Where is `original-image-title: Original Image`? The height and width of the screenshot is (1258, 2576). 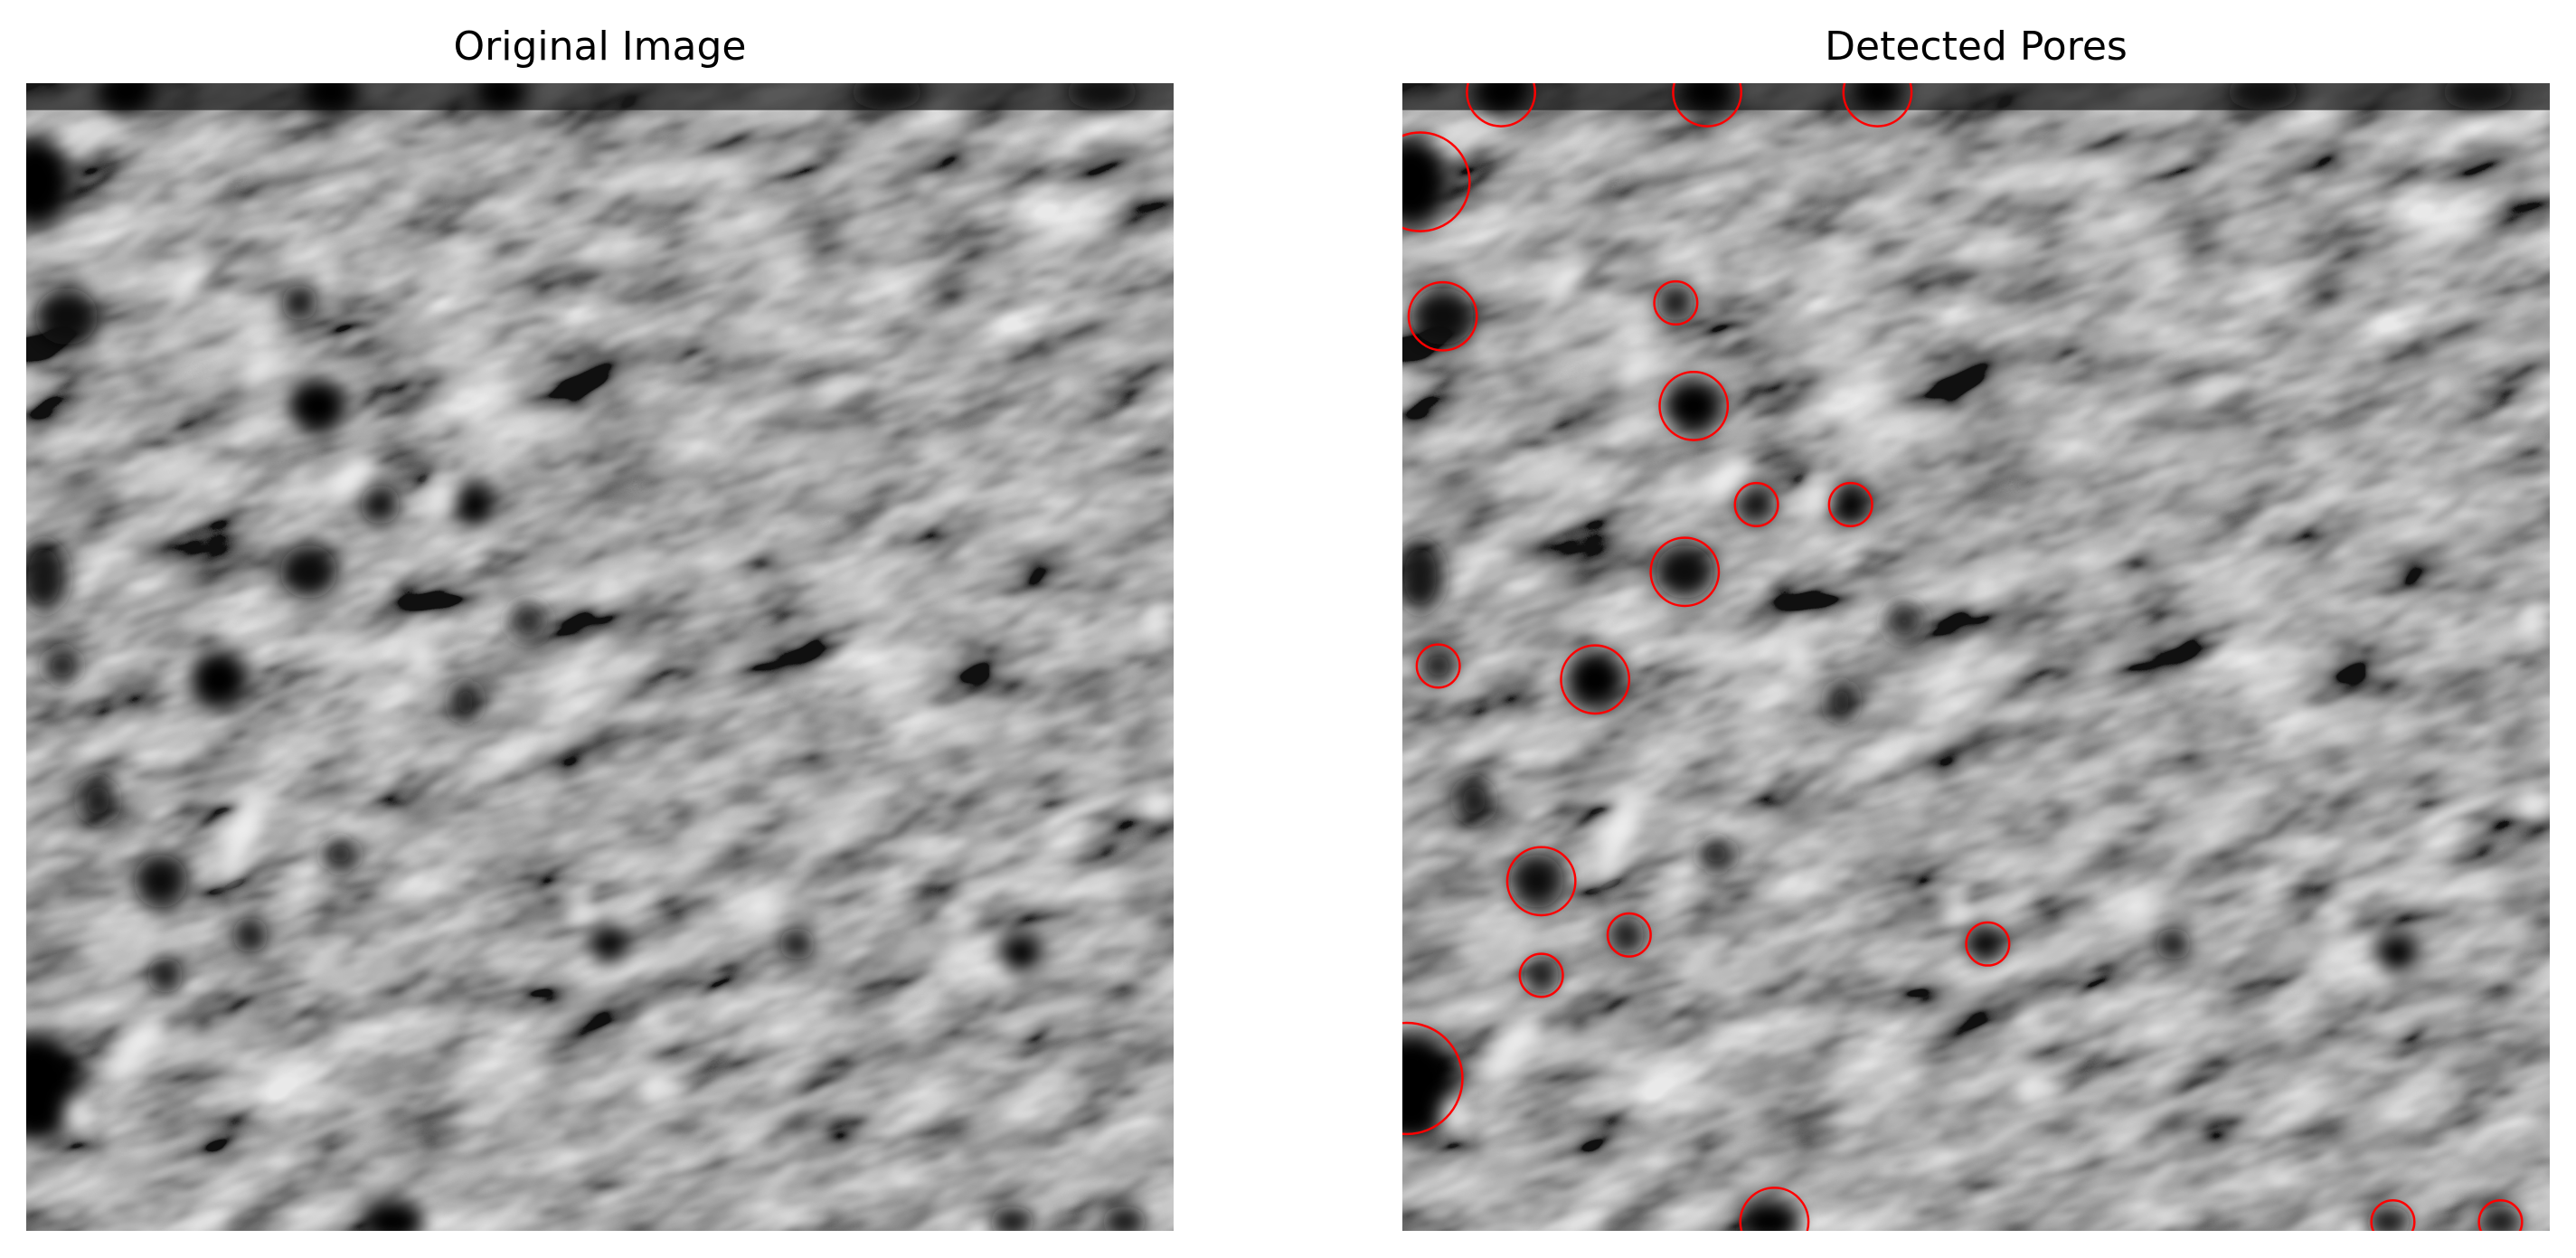
original-image-title: Original Image is located at coordinates (600, 47).